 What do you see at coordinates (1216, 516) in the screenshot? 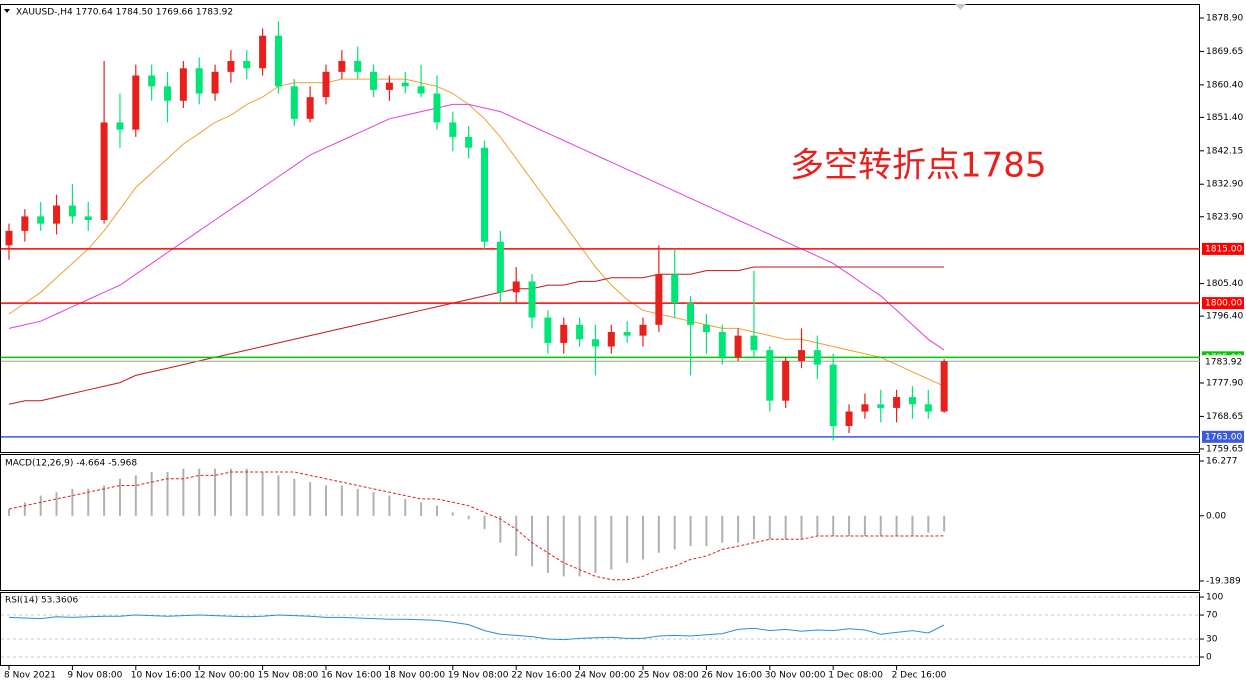
I see `y-tick-label: 0.00` at bounding box center [1216, 516].